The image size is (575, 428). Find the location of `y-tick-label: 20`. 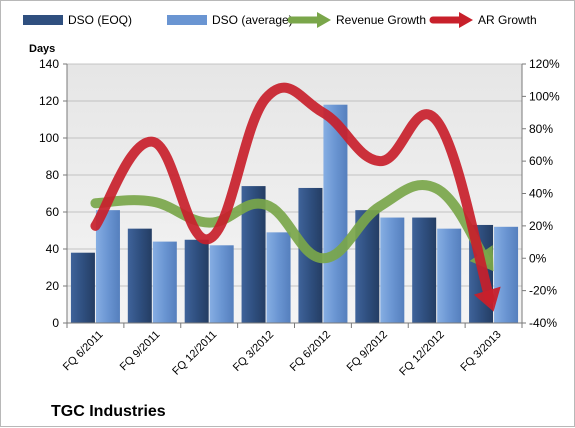

y-tick-label: 20 is located at coordinates (53, 286).